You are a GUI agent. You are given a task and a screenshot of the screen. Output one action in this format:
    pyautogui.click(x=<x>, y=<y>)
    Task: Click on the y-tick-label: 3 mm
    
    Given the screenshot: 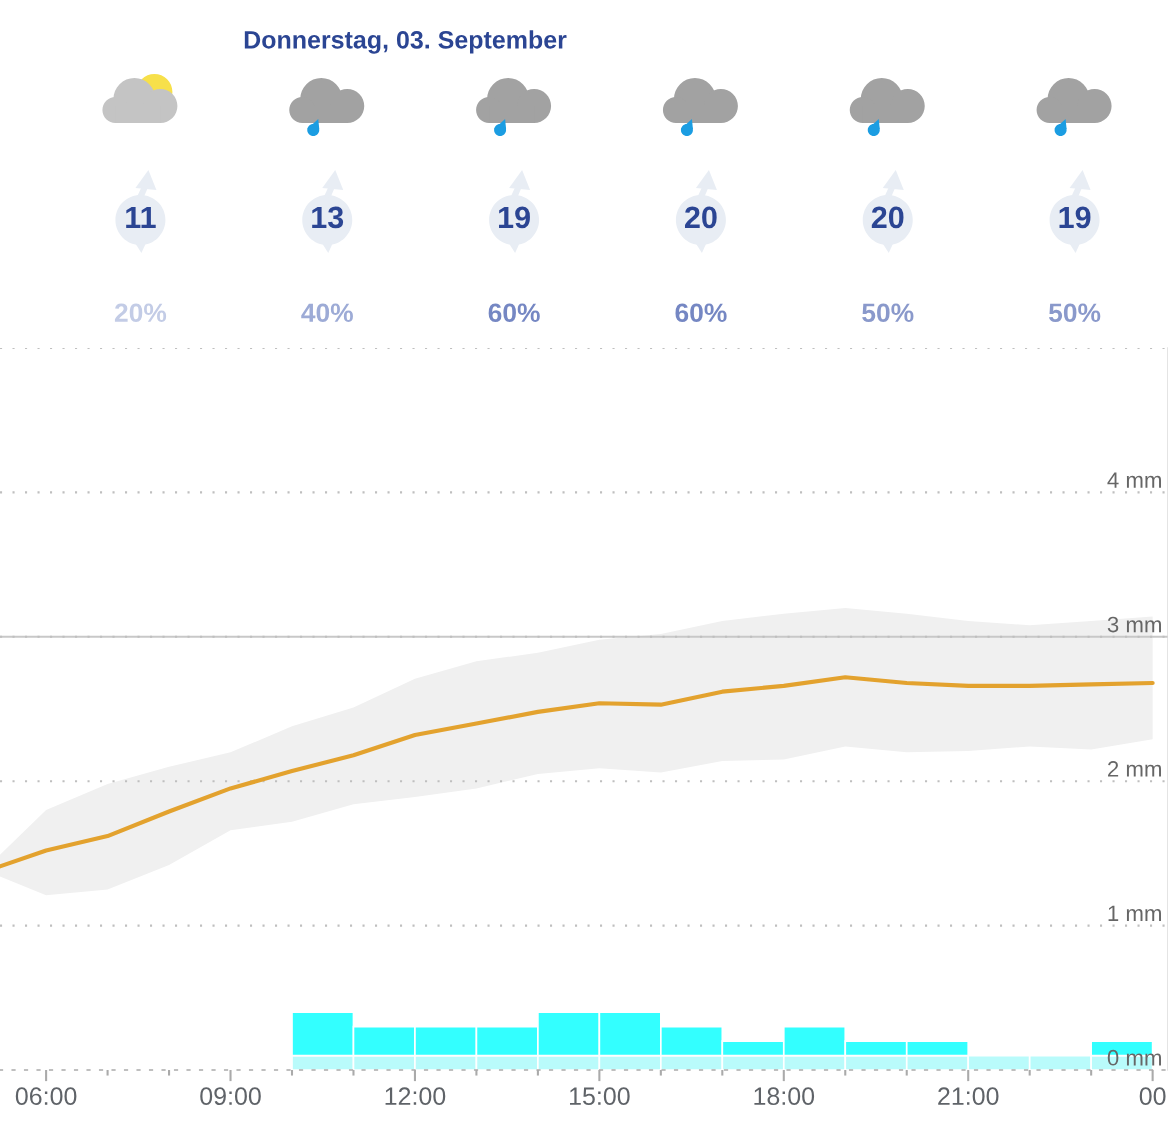 What is the action you would take?
    pyautogui.click(x=1134, y=624)
    